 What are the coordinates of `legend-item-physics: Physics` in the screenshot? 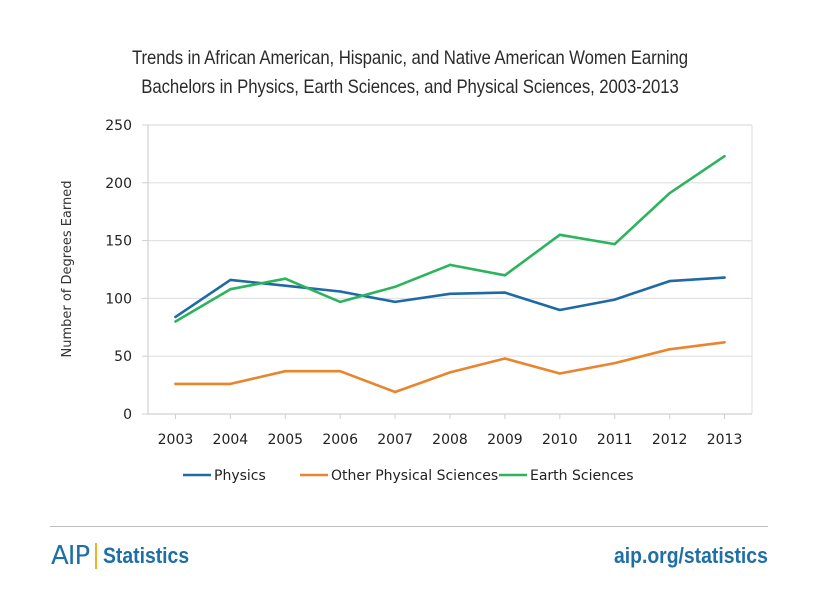 It's located at (224, 476).